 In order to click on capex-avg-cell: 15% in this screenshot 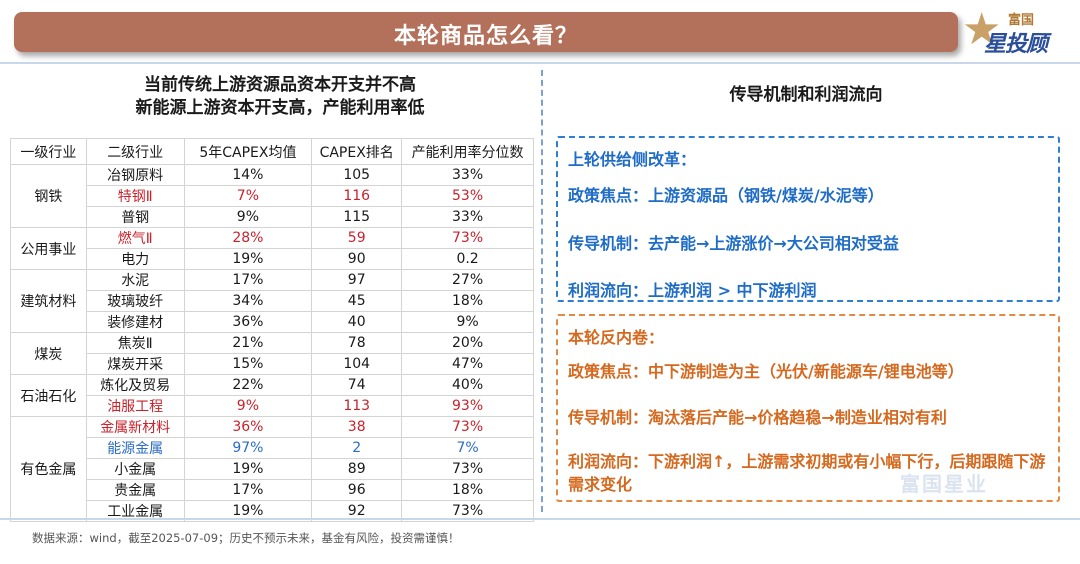, I will do `click(248, 364)`.